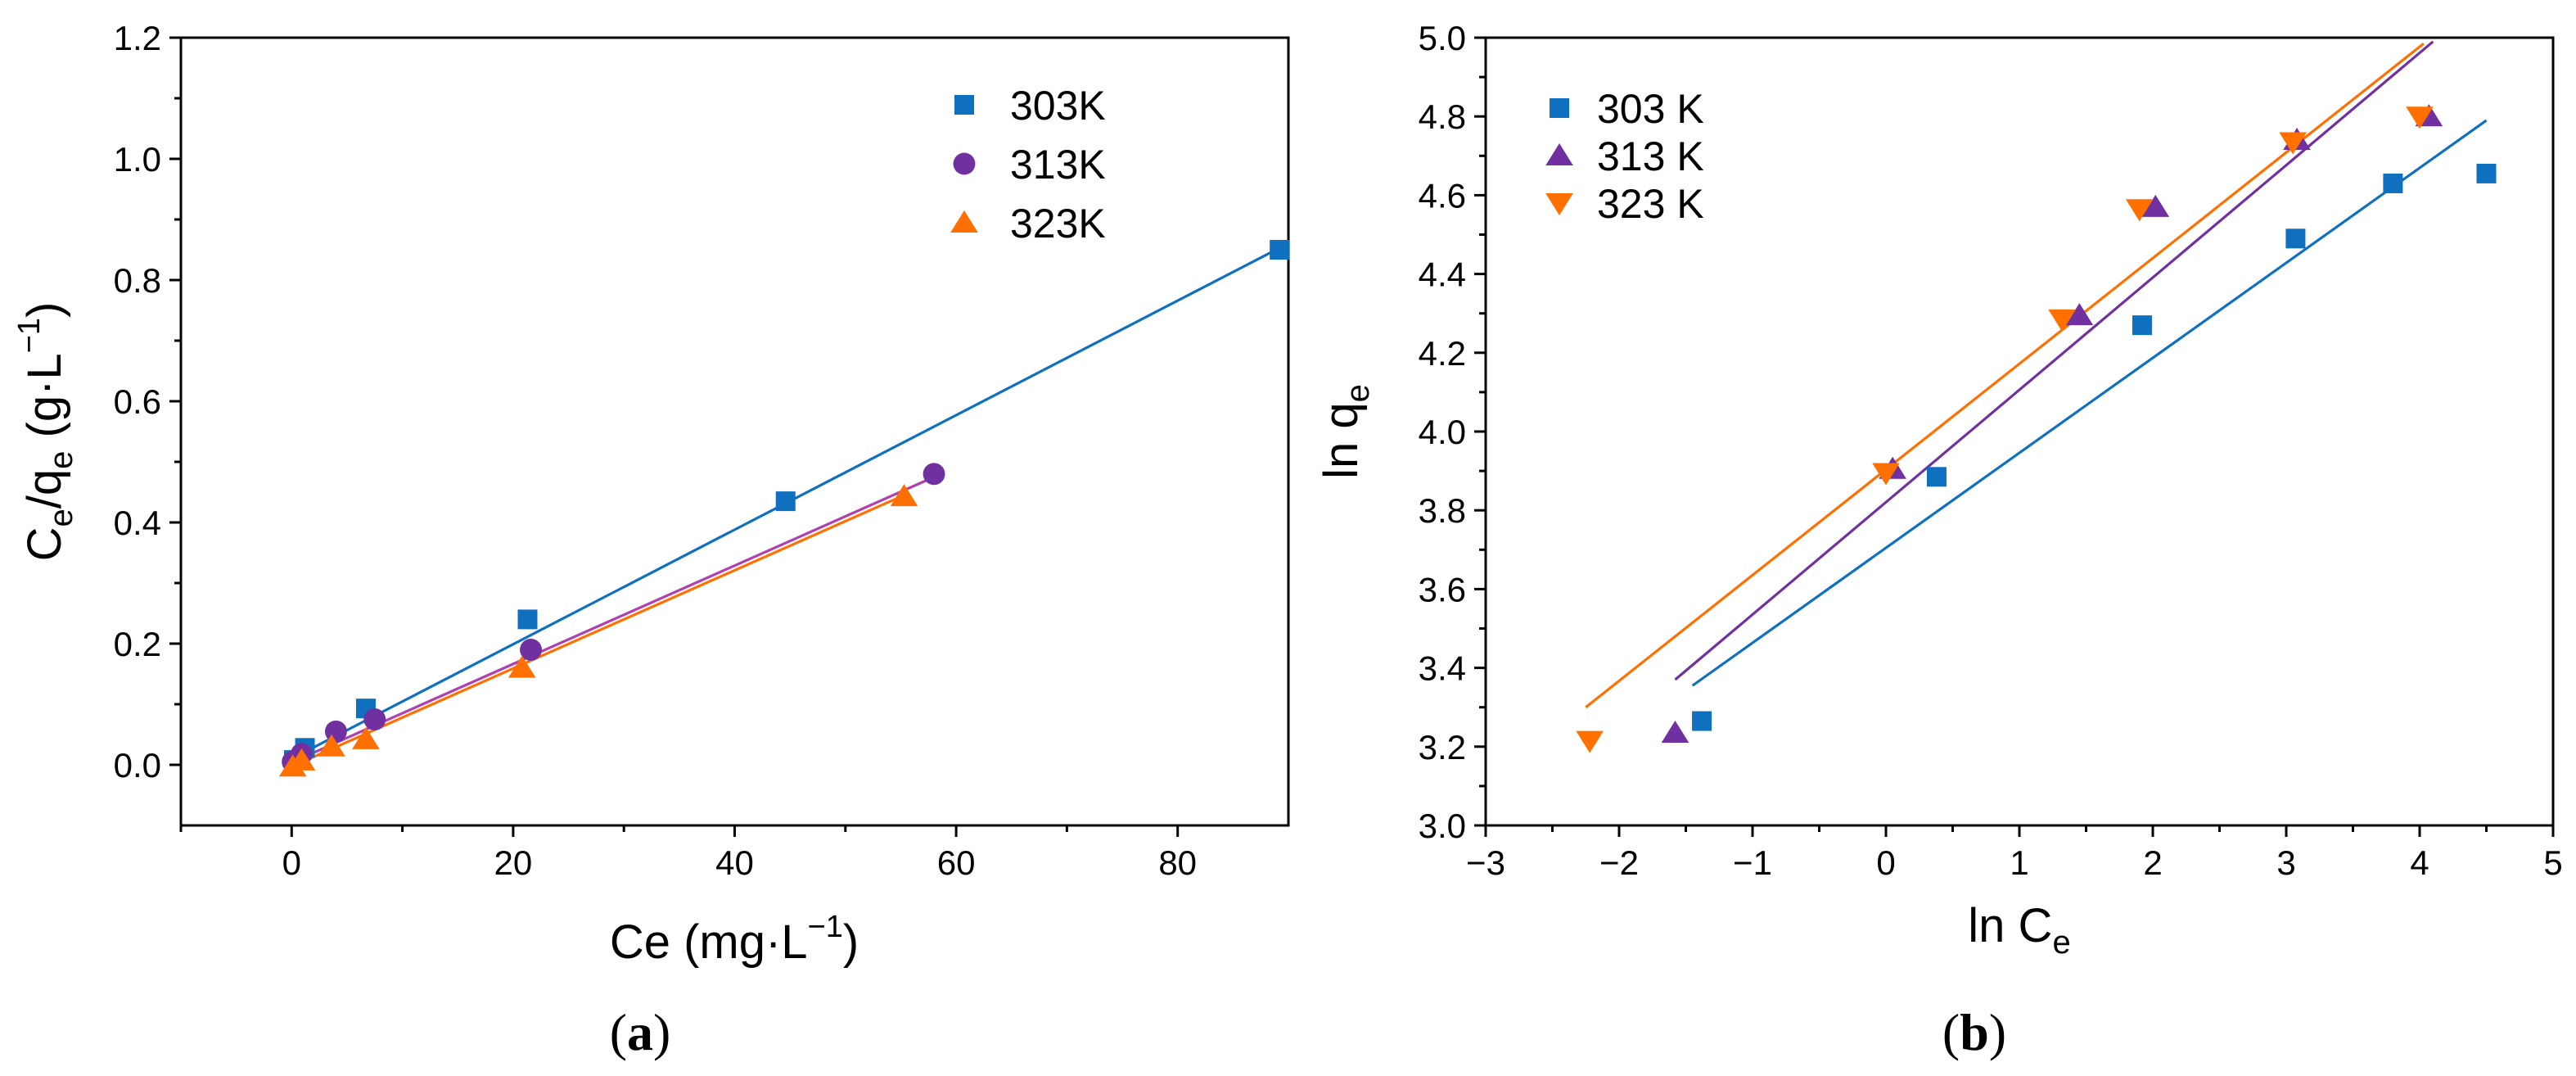 The width and height of the screenshot is (2576, 1076). Describe the element at coordinates (1650, 109) in the screenshot. I see `legend-label: 303 K` at that location.